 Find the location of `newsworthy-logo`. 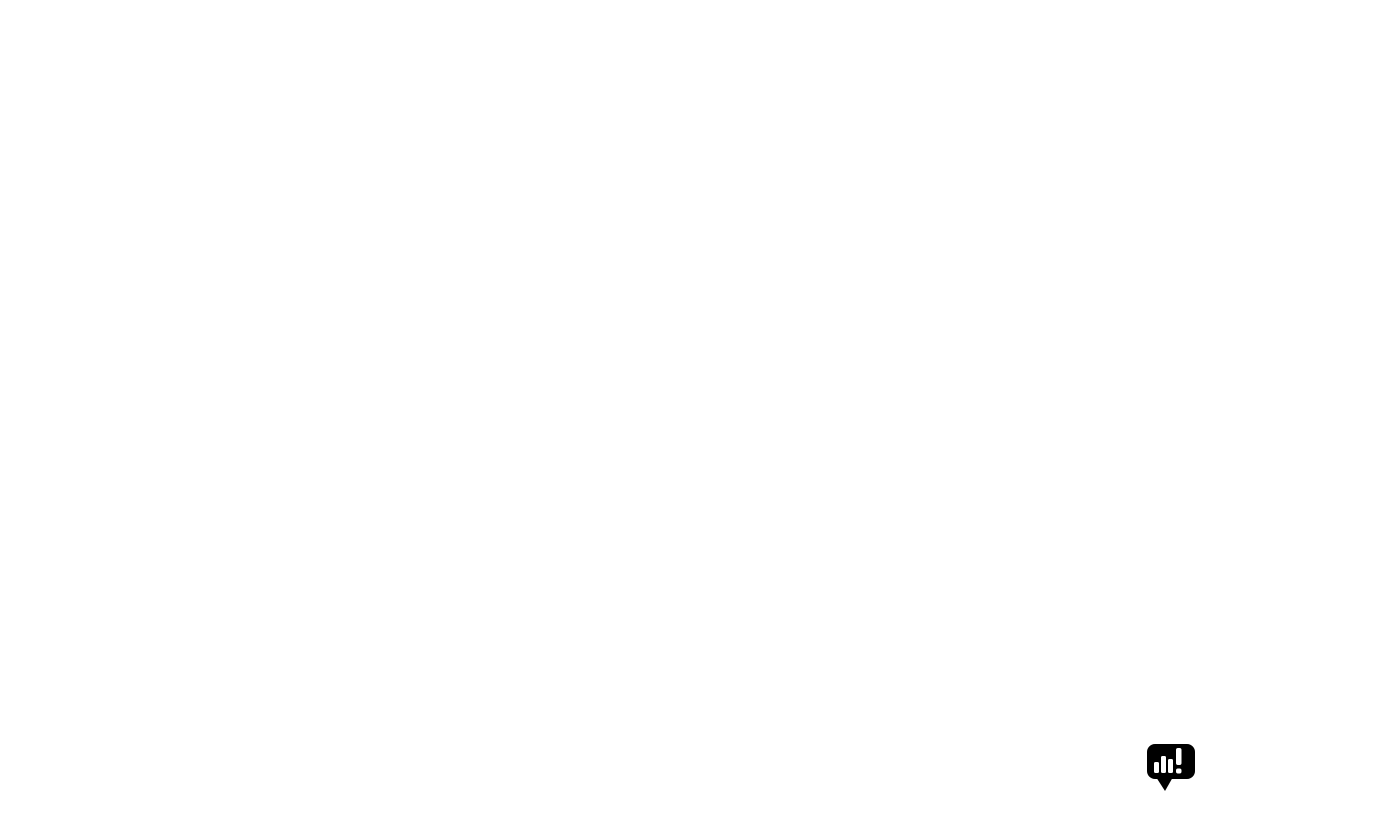

newsworthy-logo is located at coordinates (1178, 768).